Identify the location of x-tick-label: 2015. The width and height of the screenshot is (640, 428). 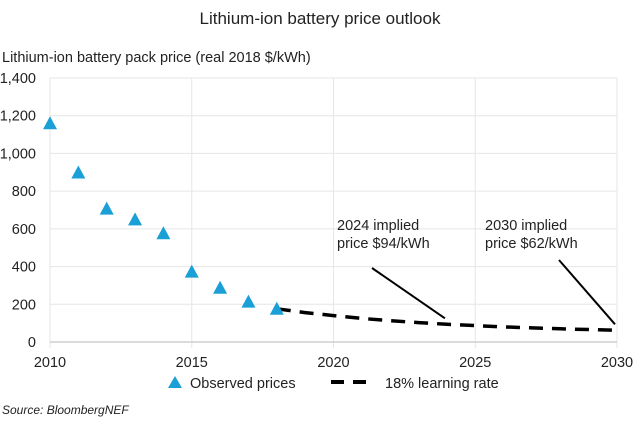
(192, 363).